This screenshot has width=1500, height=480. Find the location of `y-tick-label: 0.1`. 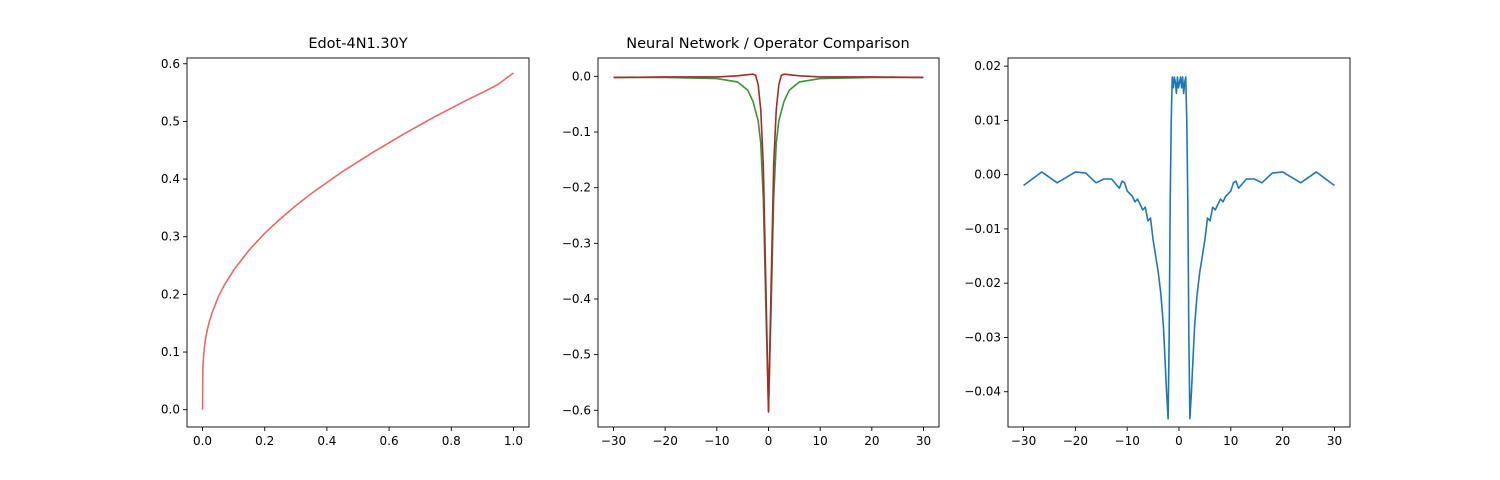

y-tick-label: 0.1 is located at coordinates (170, 352).